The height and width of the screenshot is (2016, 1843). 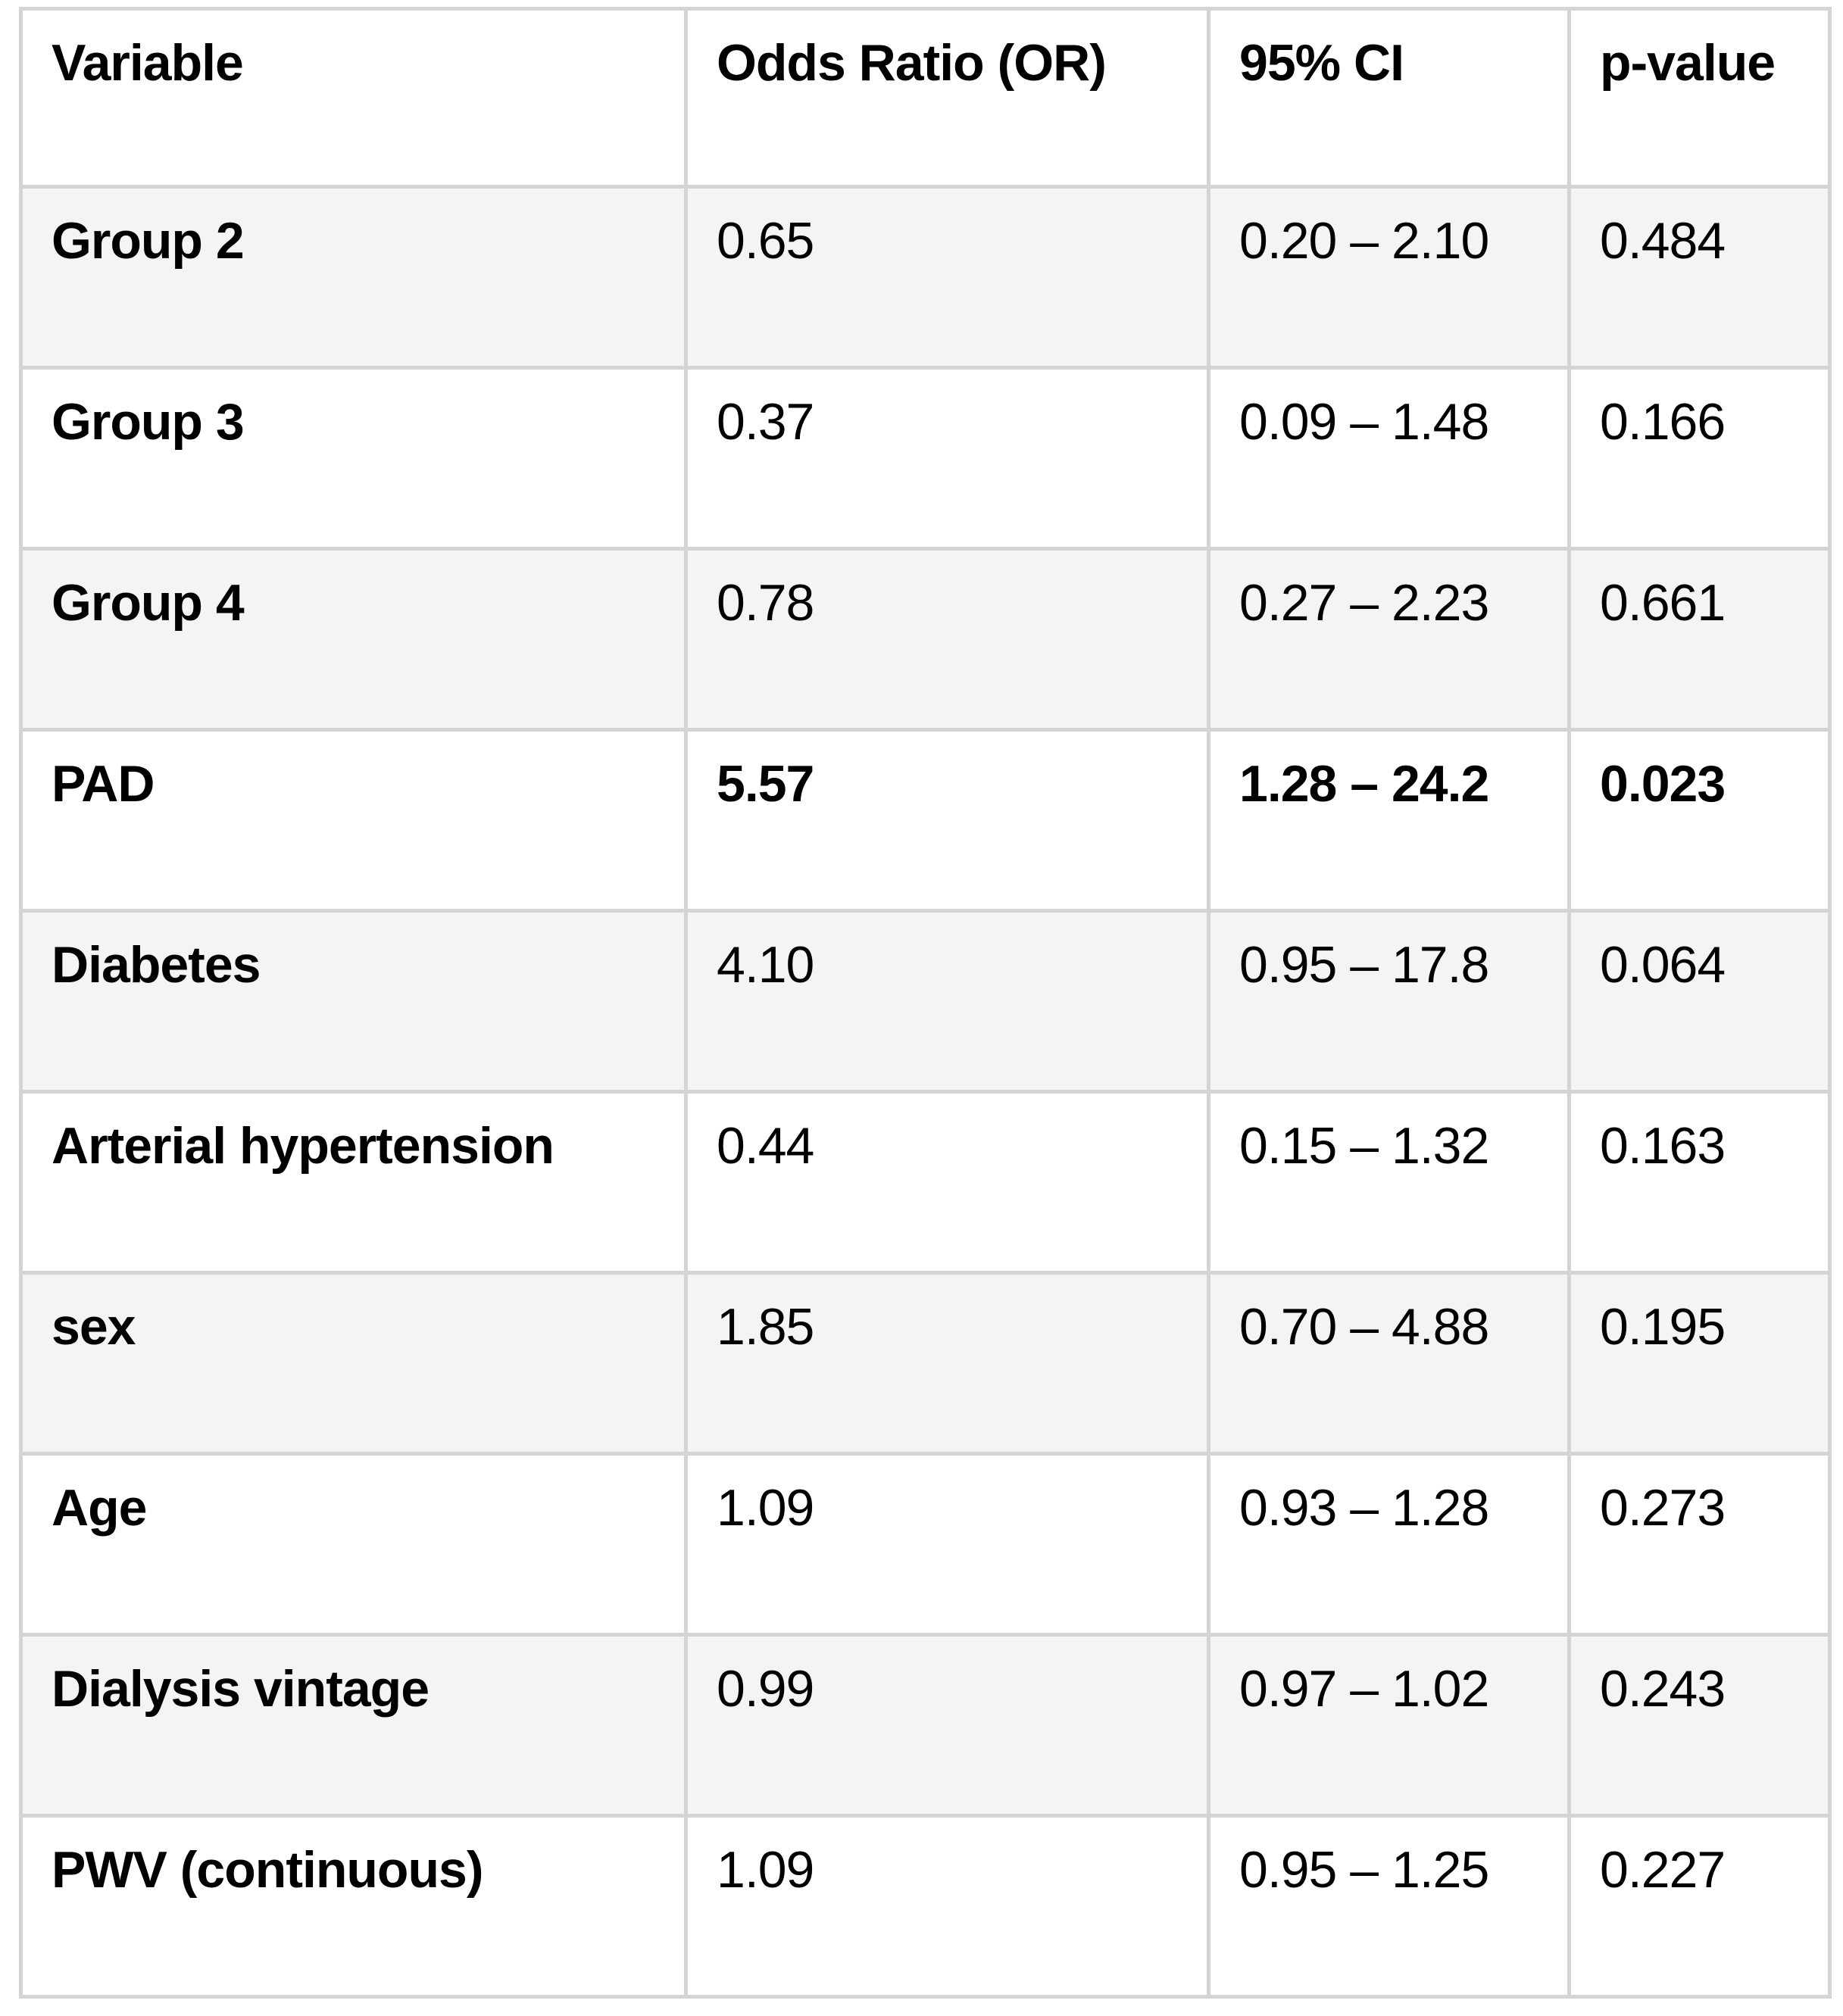 I want to click on table-row-pwv-continuous: PWV (continuous) 1.09 0.95 – 1.25 0.227, so click(x=926, y=1906).